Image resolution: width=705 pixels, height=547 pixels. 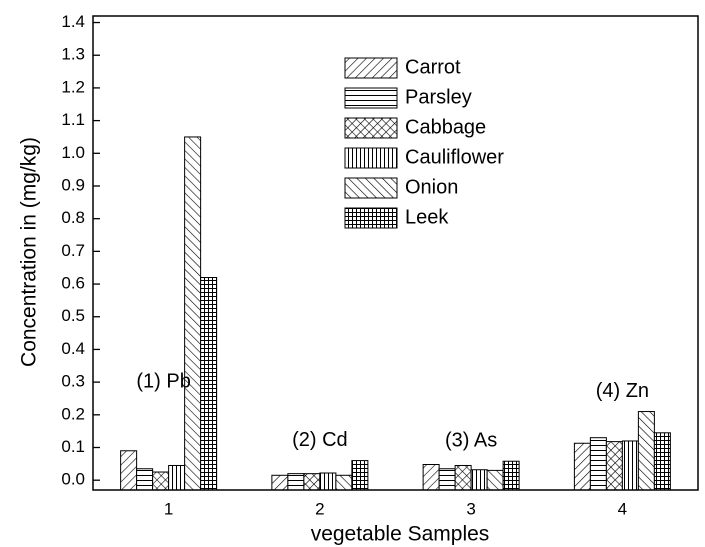 I want to click on annotation: (1) Pb, so click(x=163, y=381).